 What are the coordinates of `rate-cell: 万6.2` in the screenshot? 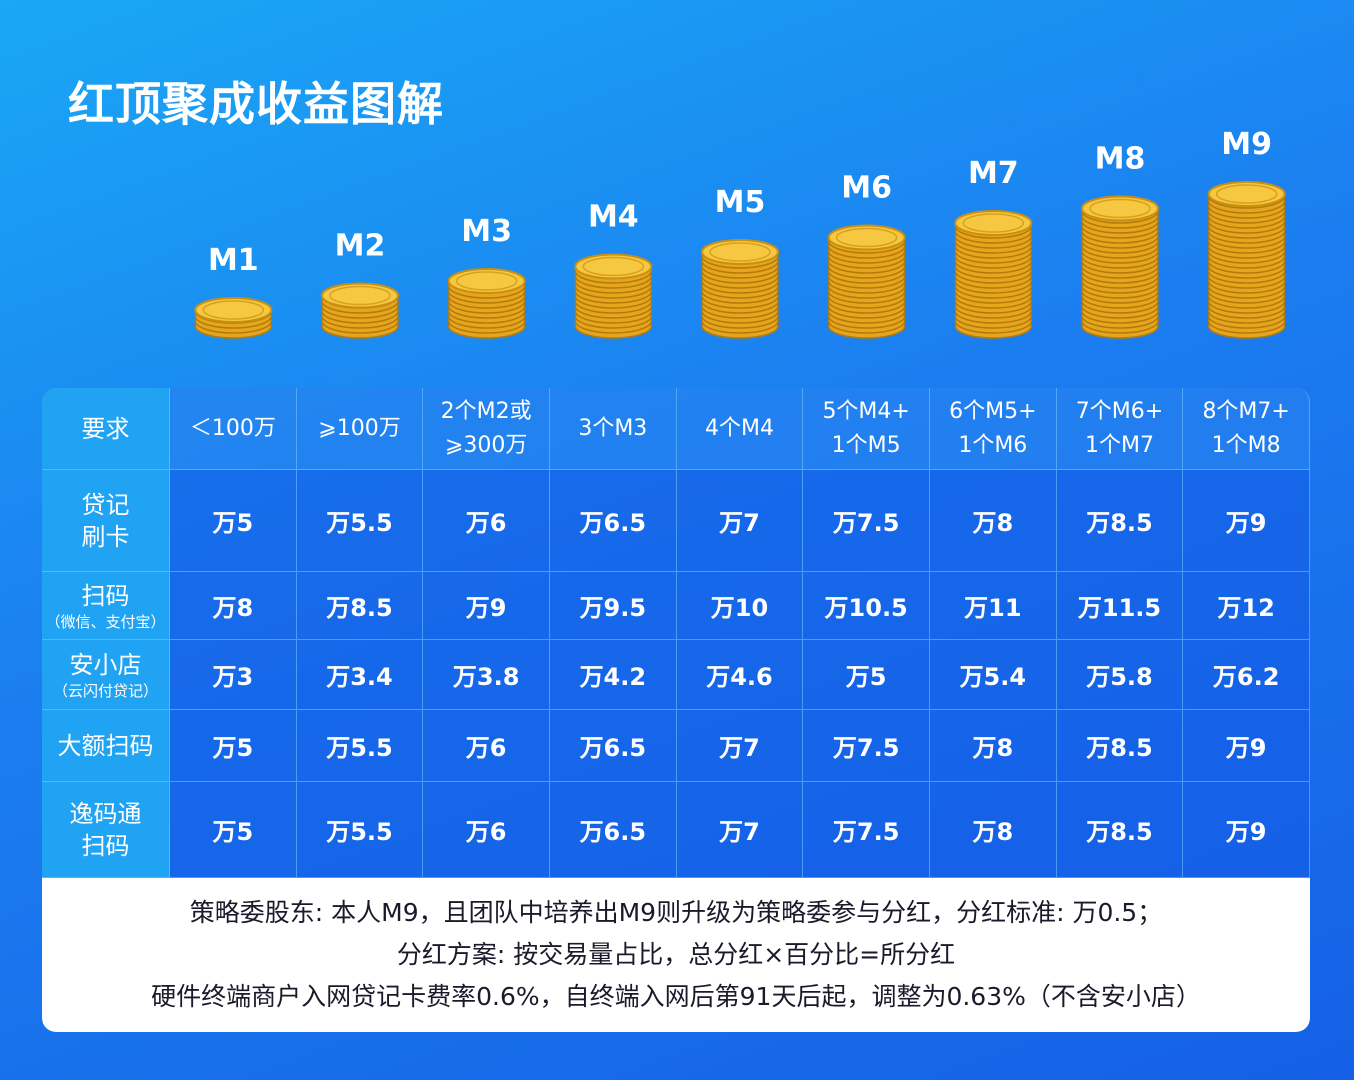 It's located at (1246, 675).